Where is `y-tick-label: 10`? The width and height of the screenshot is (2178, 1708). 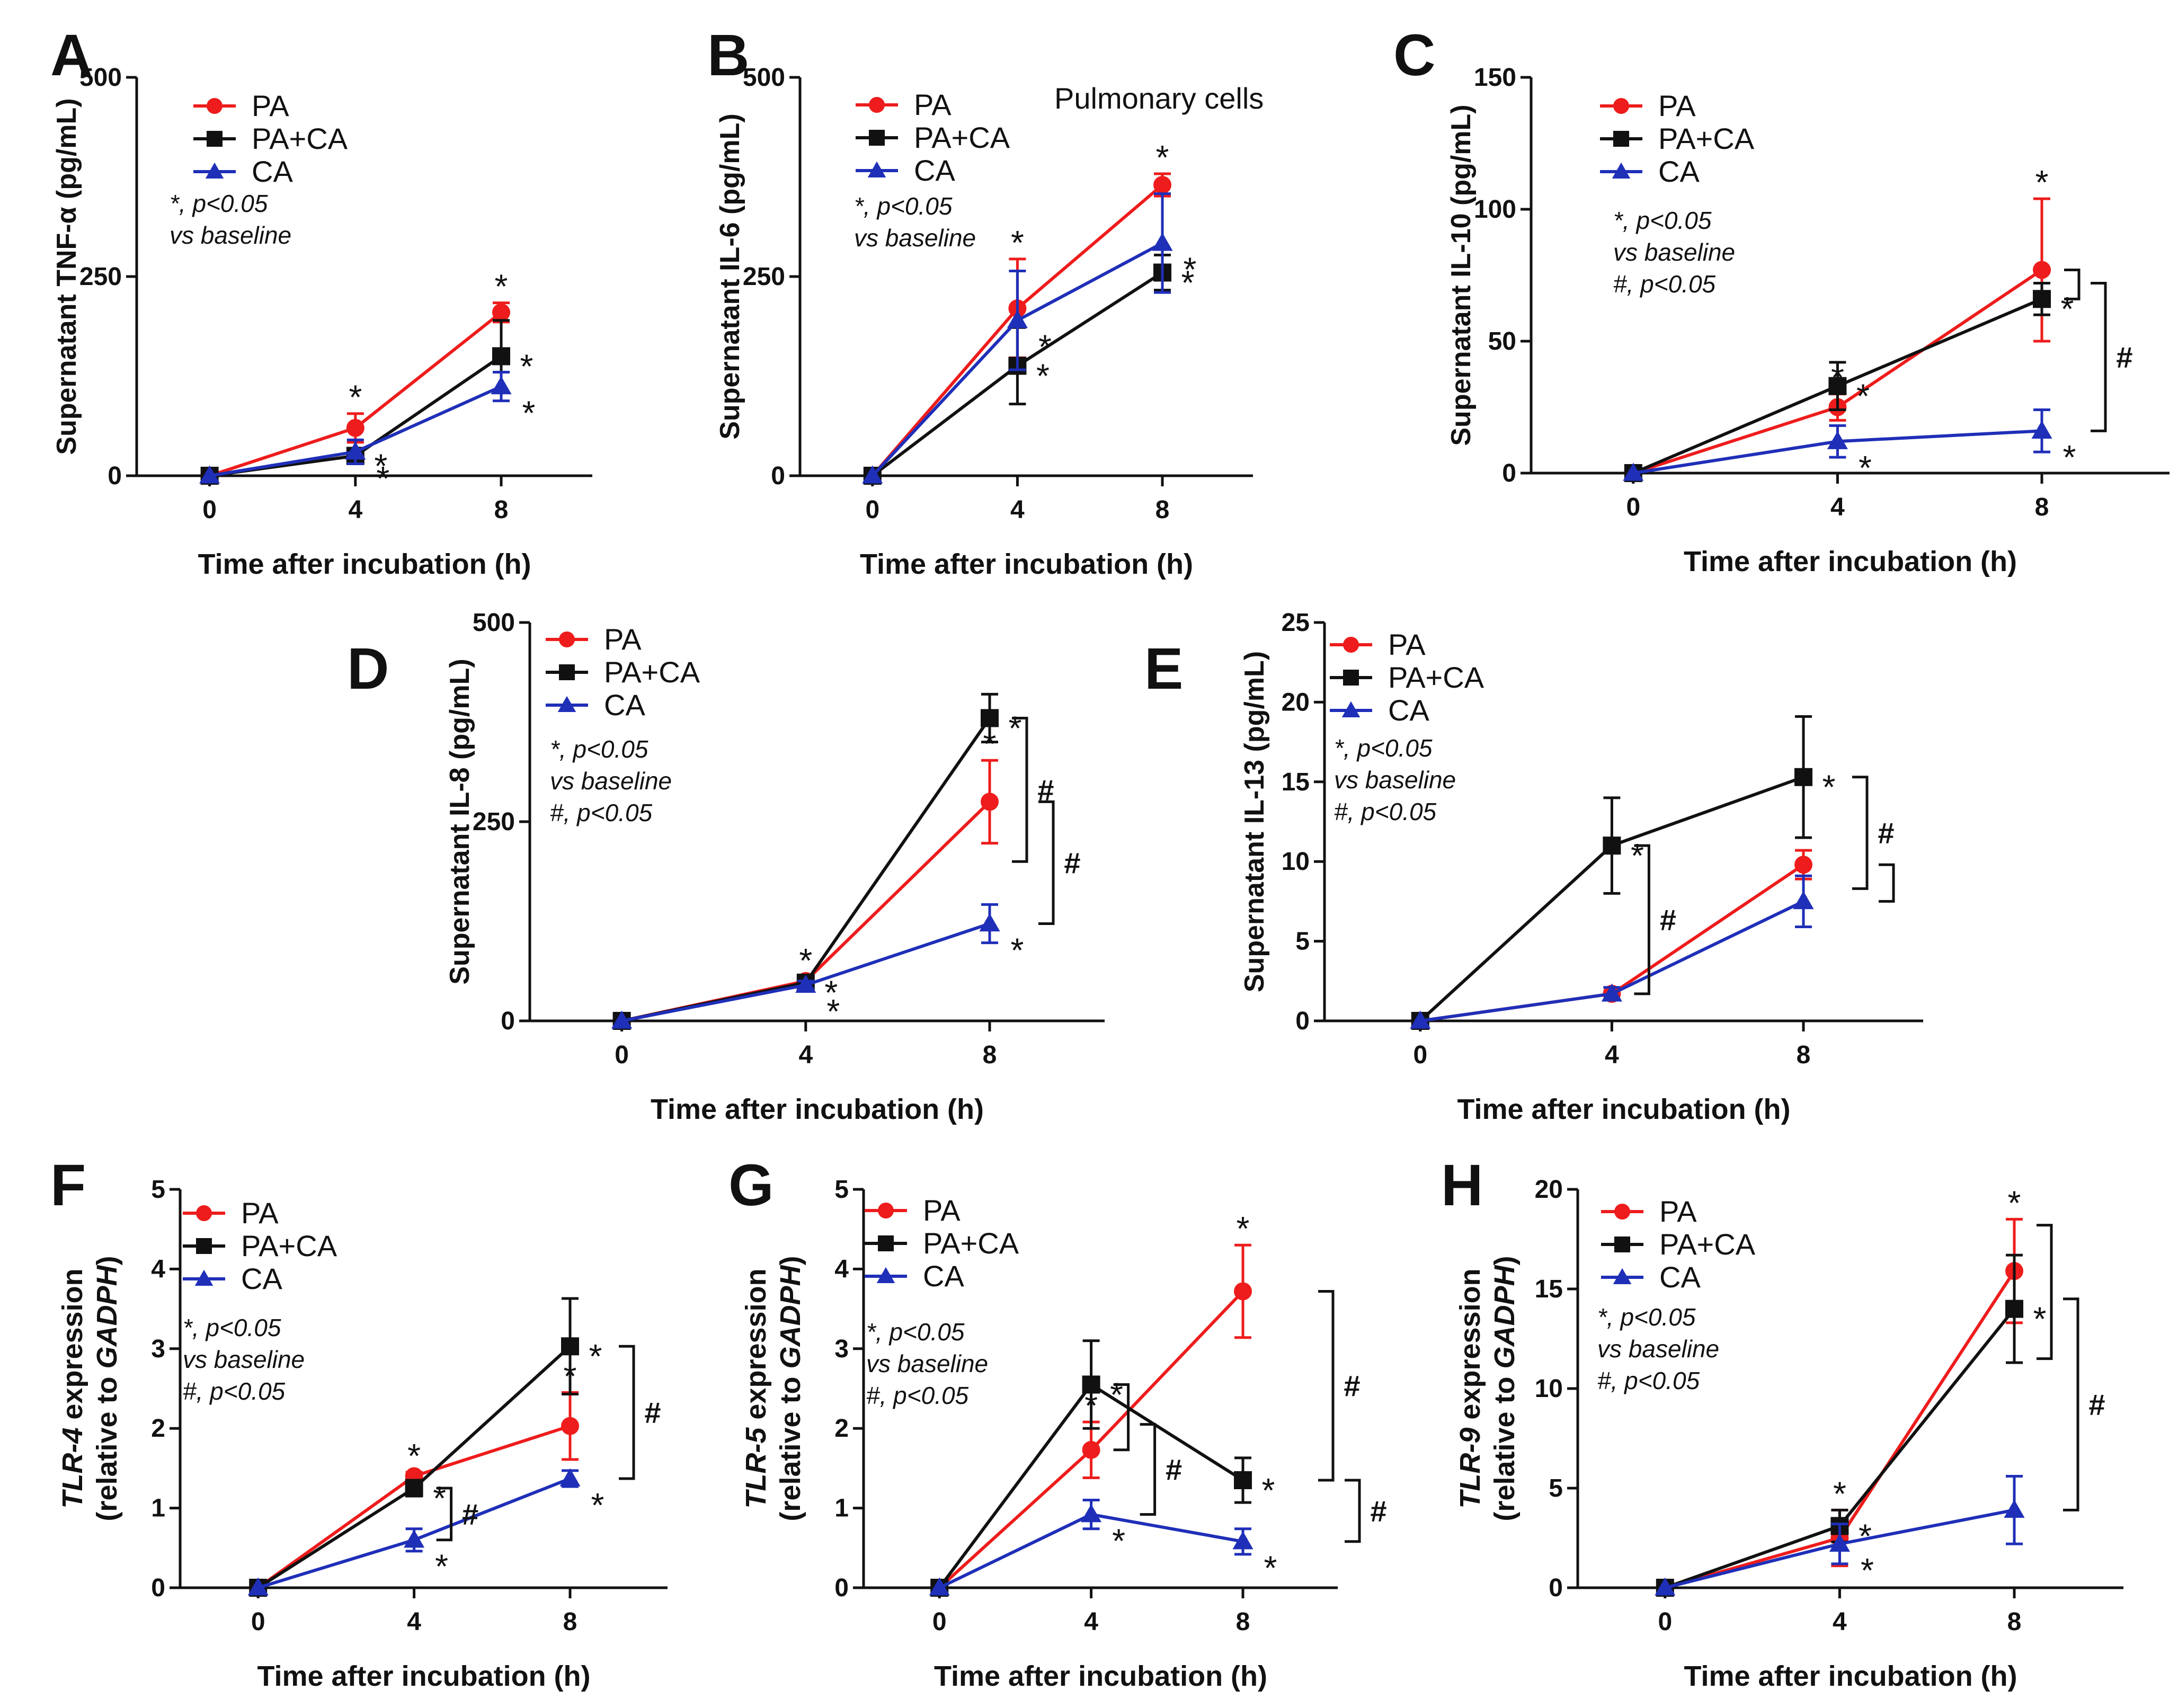 y-tick-label: 10 is located at coordinates (1549, 1389).